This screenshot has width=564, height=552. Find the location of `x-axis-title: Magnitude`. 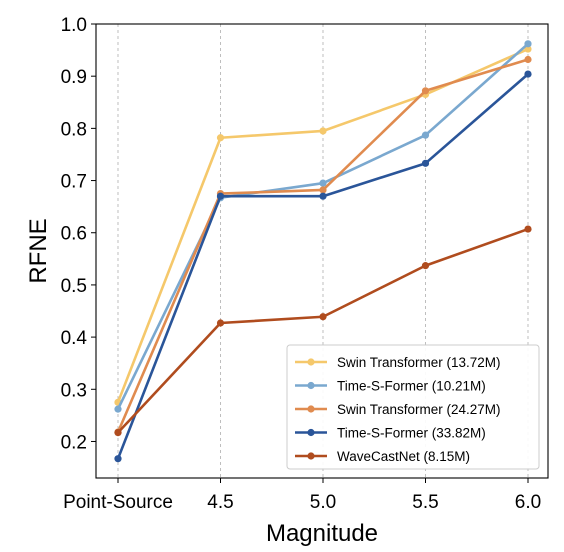

x-axis-title: Magnitude is located at coordinates (322, 533).